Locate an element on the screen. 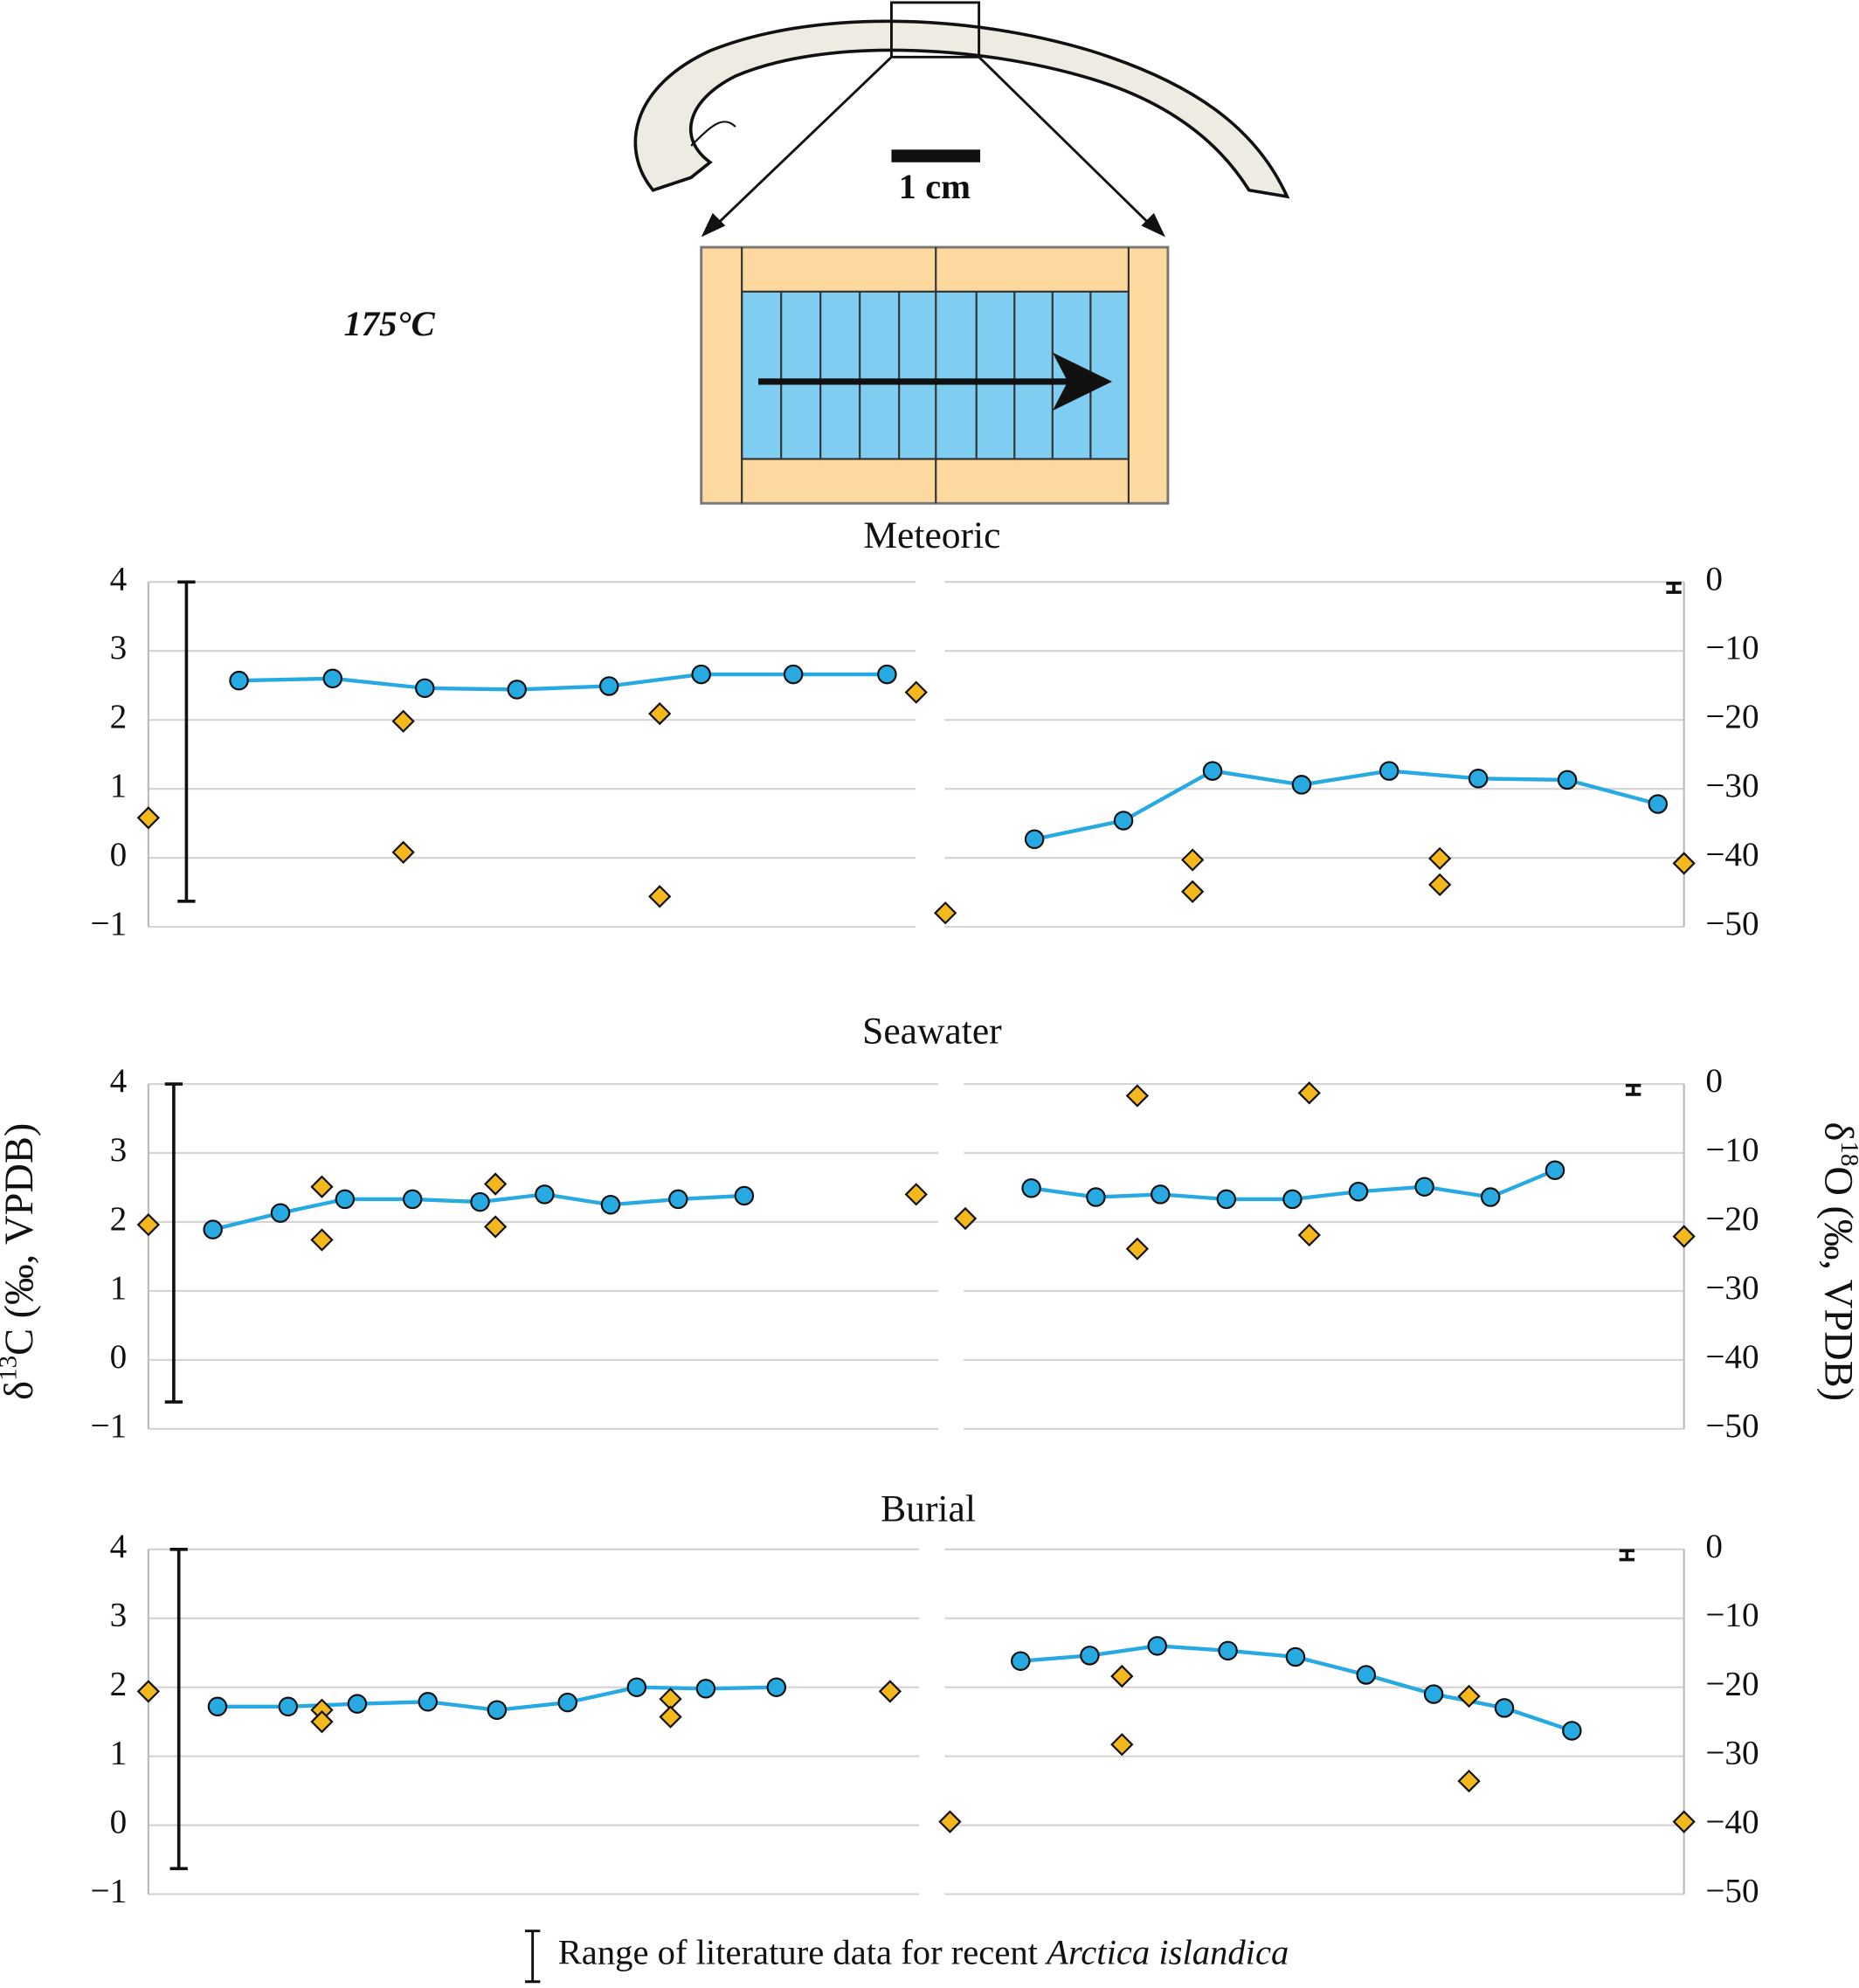 Image resolution: width=1859 pixels, height=1988 pixels. scale-label: 1 cm is located at coordinates (935, 187).